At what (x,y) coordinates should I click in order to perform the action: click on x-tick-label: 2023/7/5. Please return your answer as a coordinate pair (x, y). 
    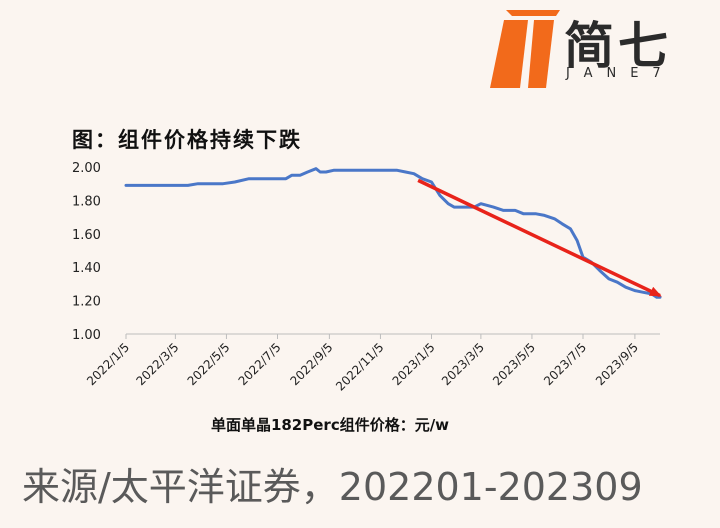
    Looking at the image, I should click on (565, 364).